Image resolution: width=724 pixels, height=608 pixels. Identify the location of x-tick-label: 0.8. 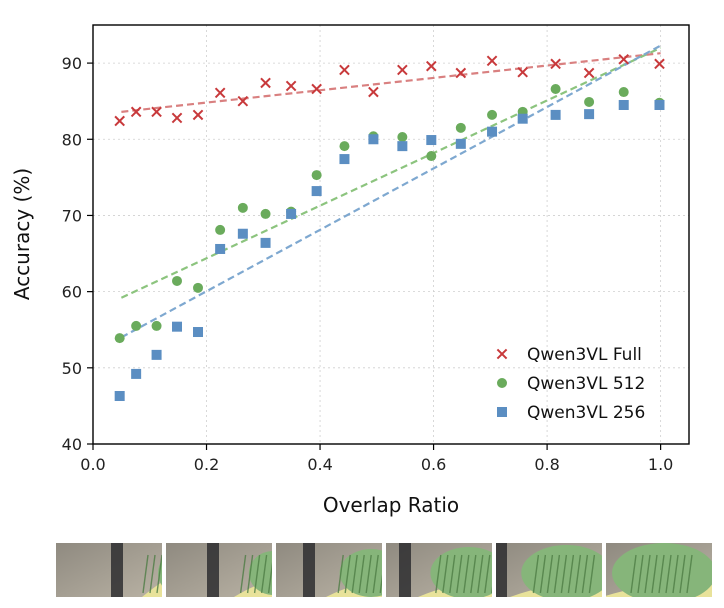
(546, 464).